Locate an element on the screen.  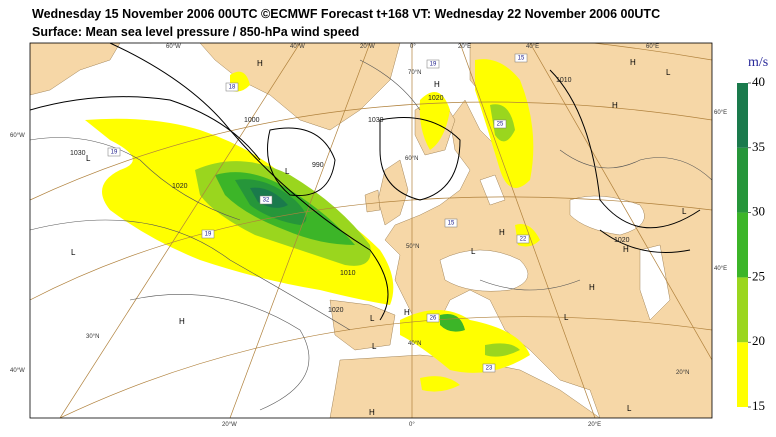
colorbar-tick-label: 20 is located at coordinates (758, 340).